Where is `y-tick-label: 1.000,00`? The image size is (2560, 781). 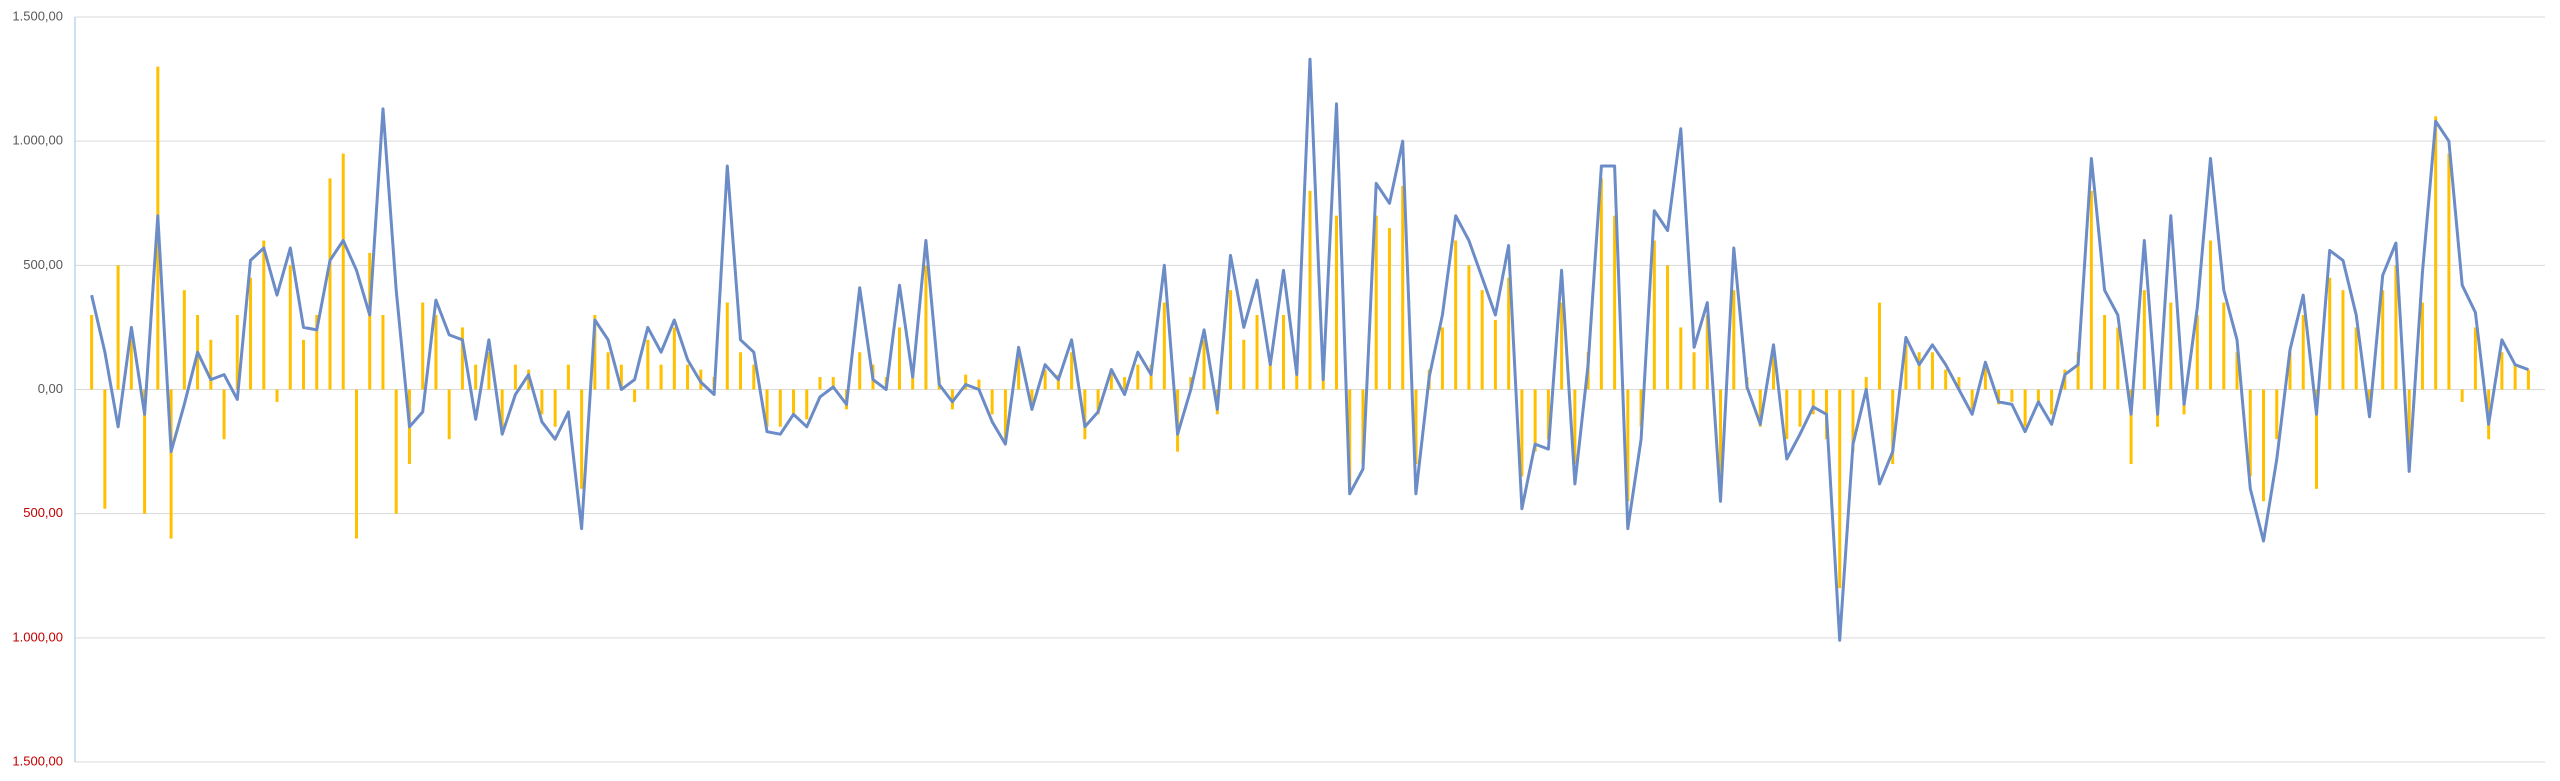 y-tick-label: 1.000,00 is located at coordinates (37, 140).